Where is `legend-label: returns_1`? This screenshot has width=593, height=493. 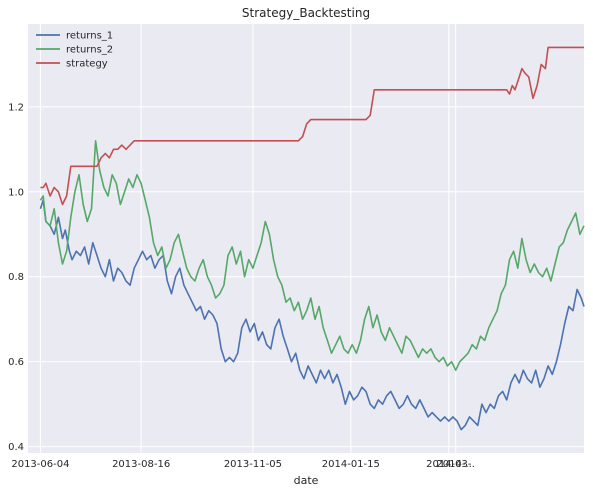 legend-label: returns_1 is located at coordinates (89, 36).